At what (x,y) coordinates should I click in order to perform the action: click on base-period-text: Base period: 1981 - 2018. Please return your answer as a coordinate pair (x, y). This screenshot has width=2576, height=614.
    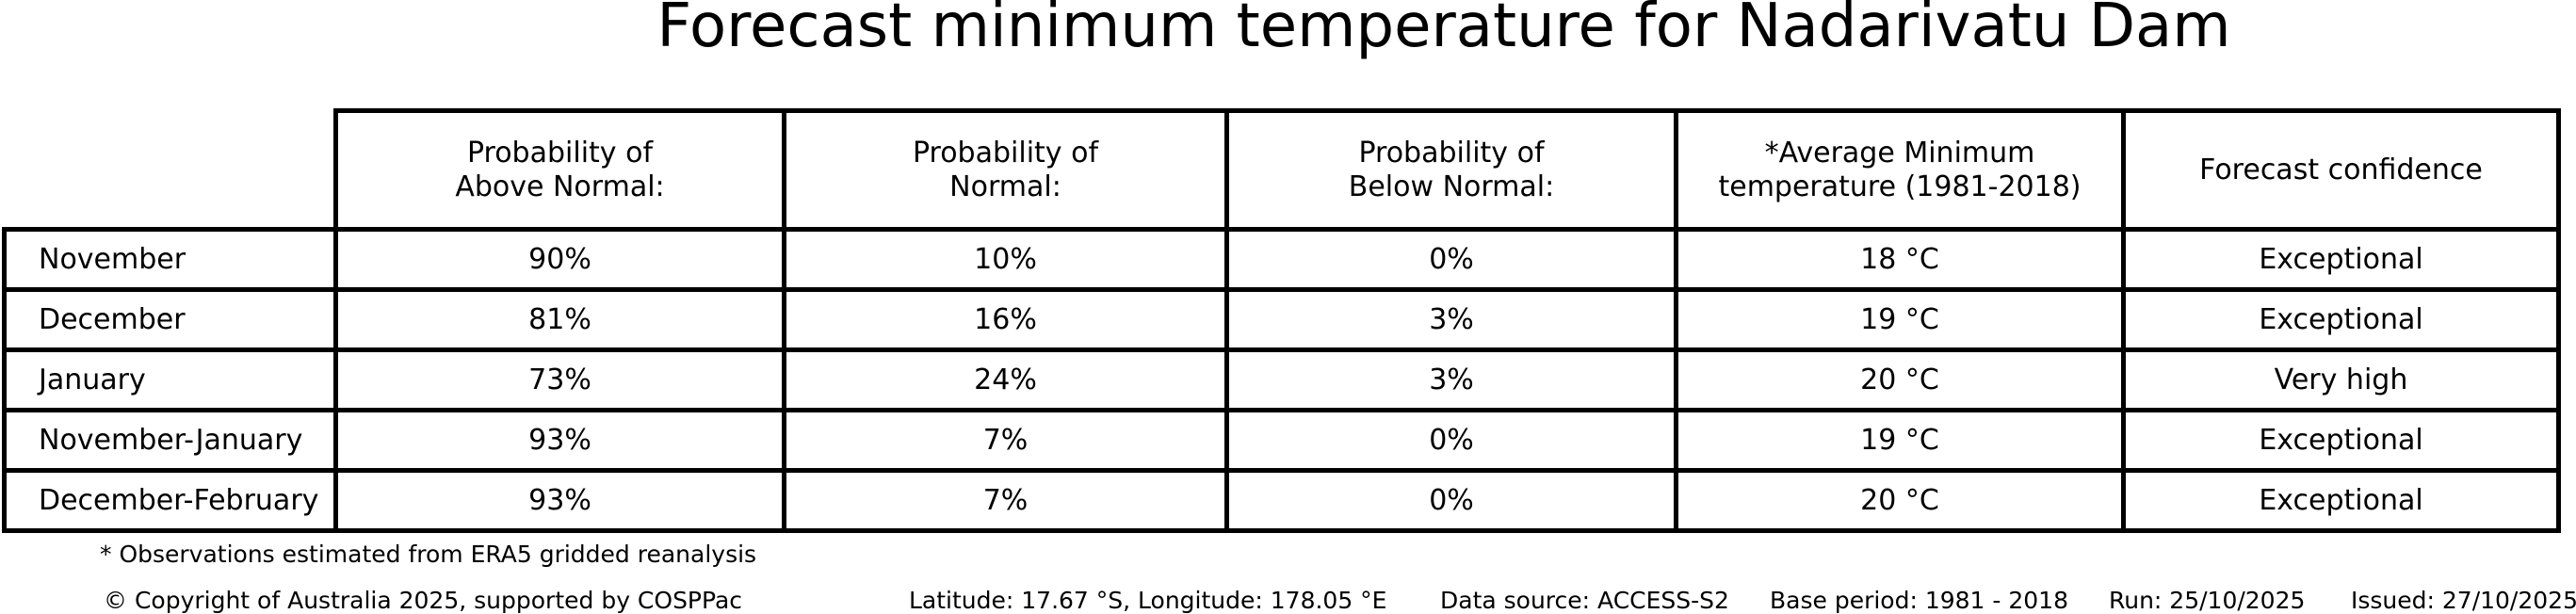
    Looking at the image, I should click on (1919, 600).